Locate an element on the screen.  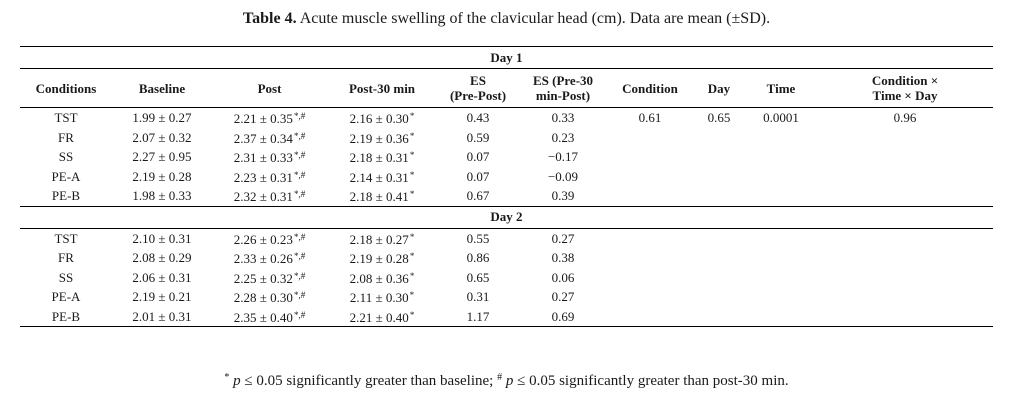
cell-post30-value: 2.18 ± 0.27 is located at coordinates (379, 239).